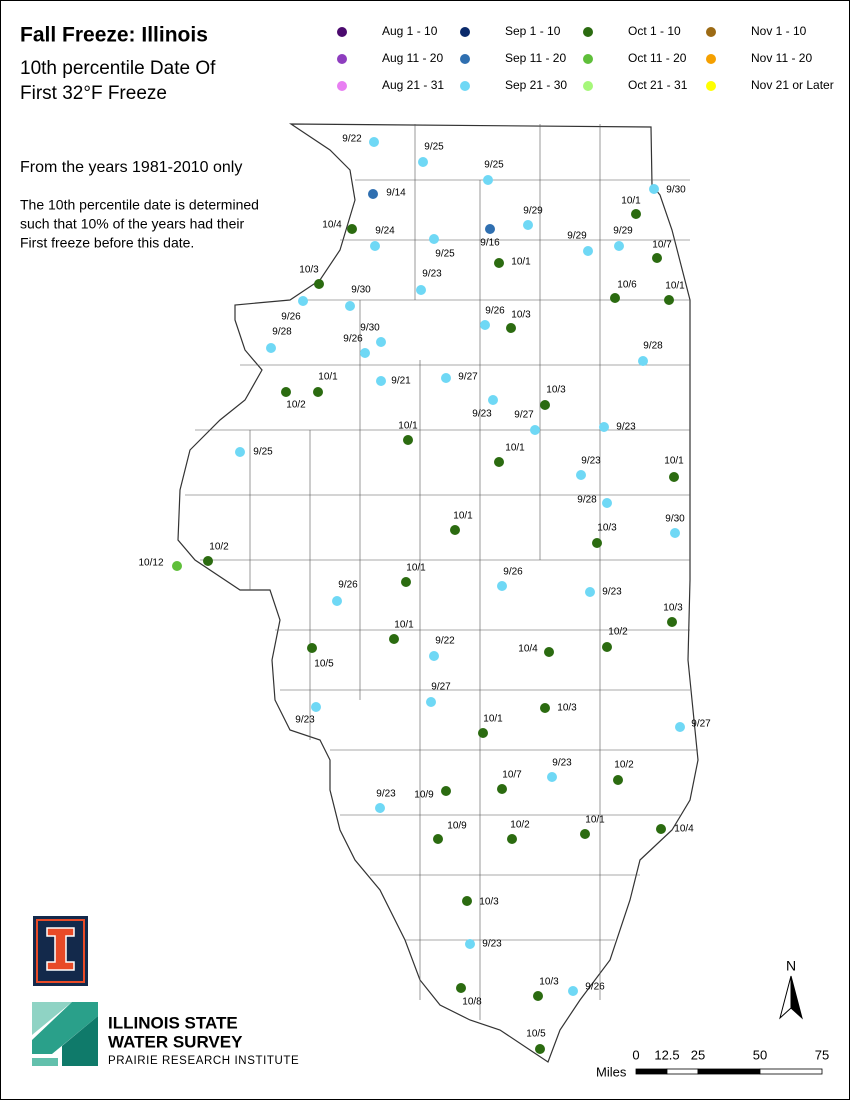 The height and width of the screenshot is (1100, 850). What do you see at coordinates (676, 190) in the screenshot?
I see `station-label: 9/30` at bounding box center [676, 190].